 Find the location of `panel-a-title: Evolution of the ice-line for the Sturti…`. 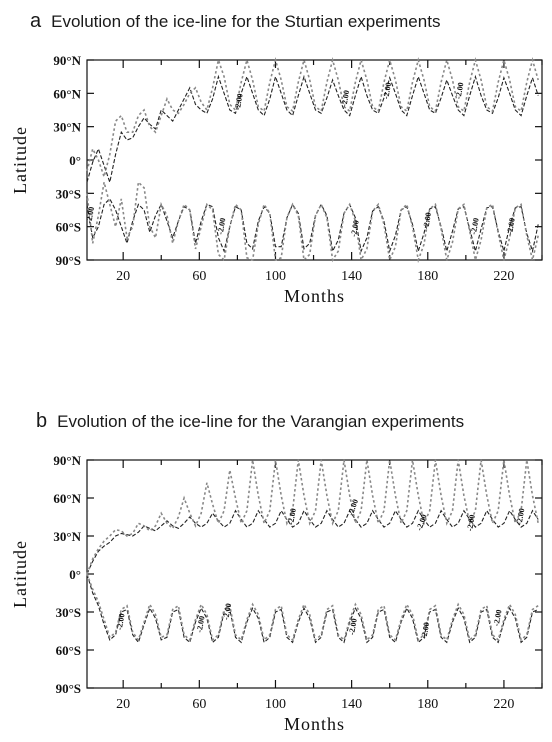

panel-a-title: Evolution of the ice-line for the Sturti… is located at coordinates (246, 21).